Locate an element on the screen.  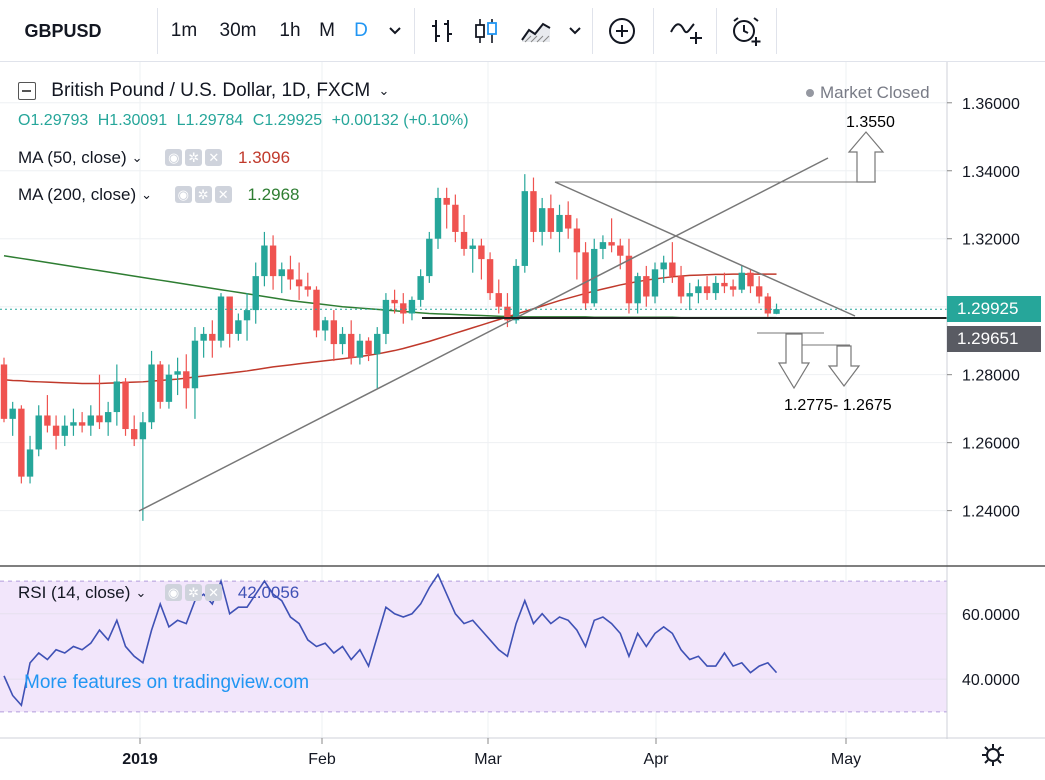
price-axis-label: 1.24000 is located at coordinates (991, 512).